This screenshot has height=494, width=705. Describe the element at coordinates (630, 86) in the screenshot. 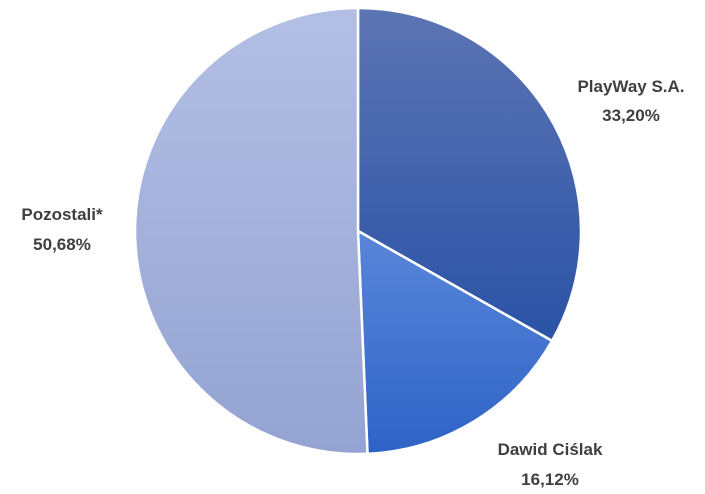

I see `slice-label-playway: PlayWay S.A.` at that location.